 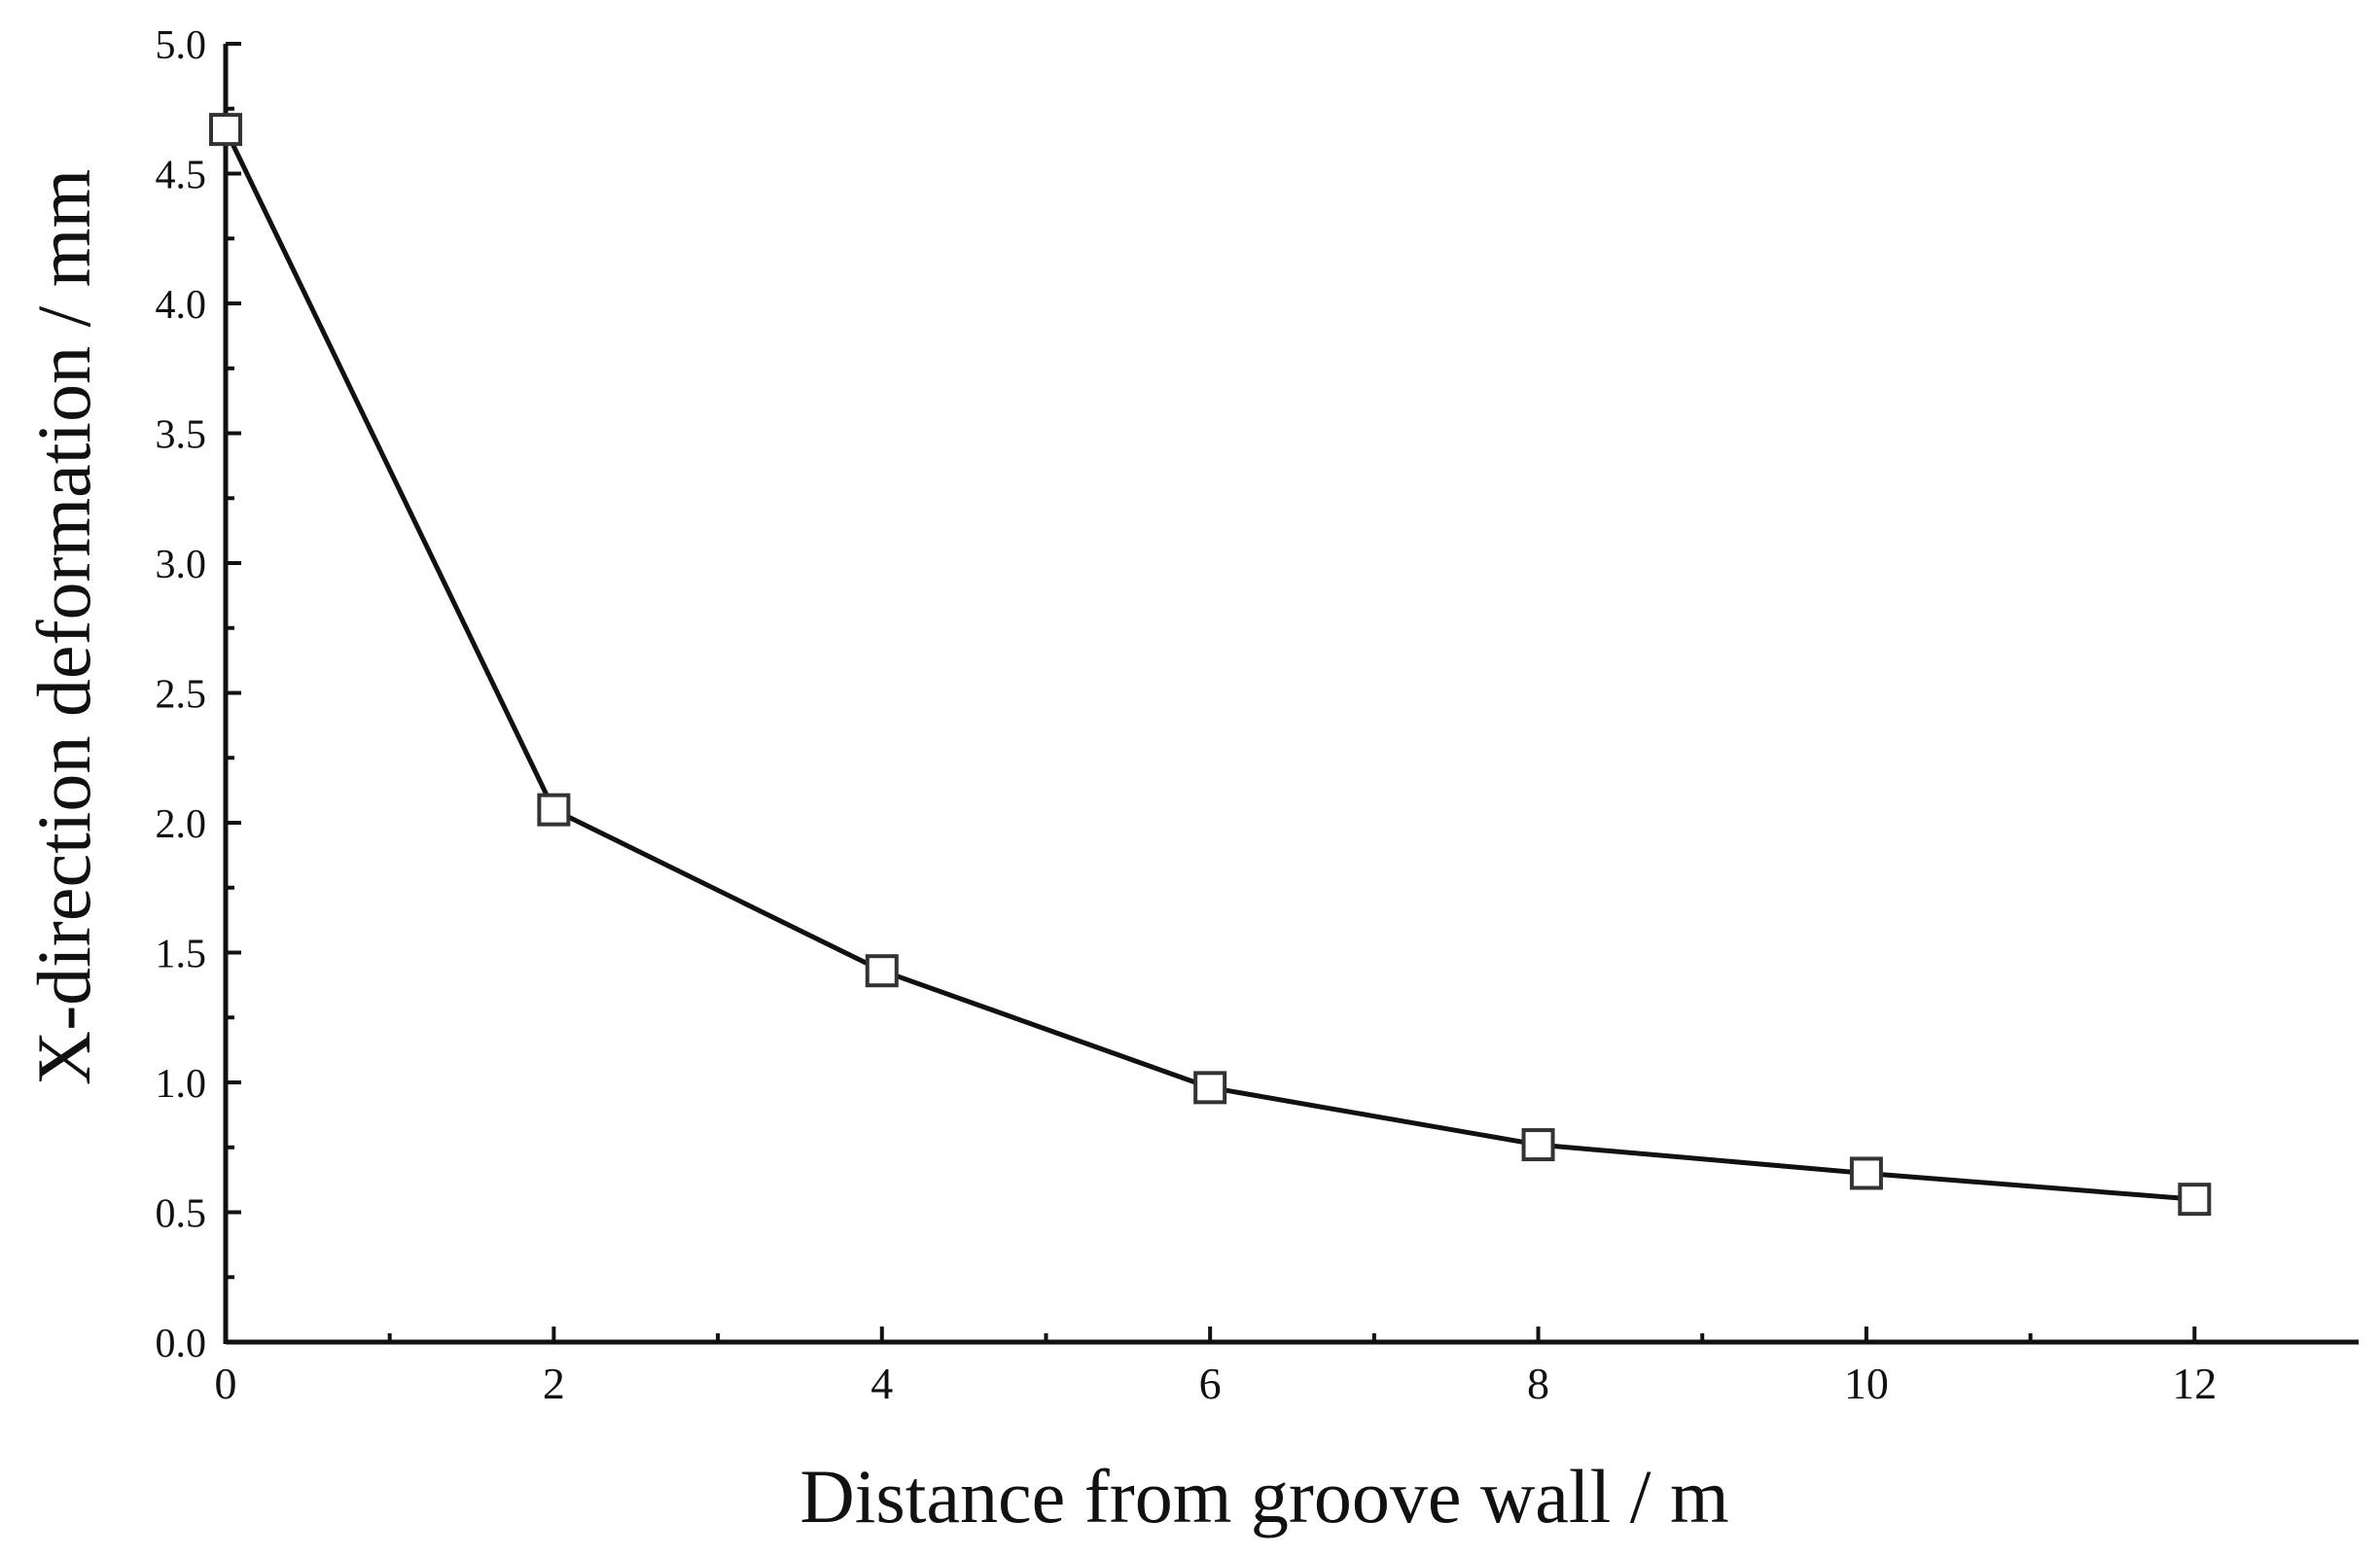 What do you see at coordinates (181, 824) in the screenshot?
I see `y-tick-label: 2.0` at bounding box center [181, 824].